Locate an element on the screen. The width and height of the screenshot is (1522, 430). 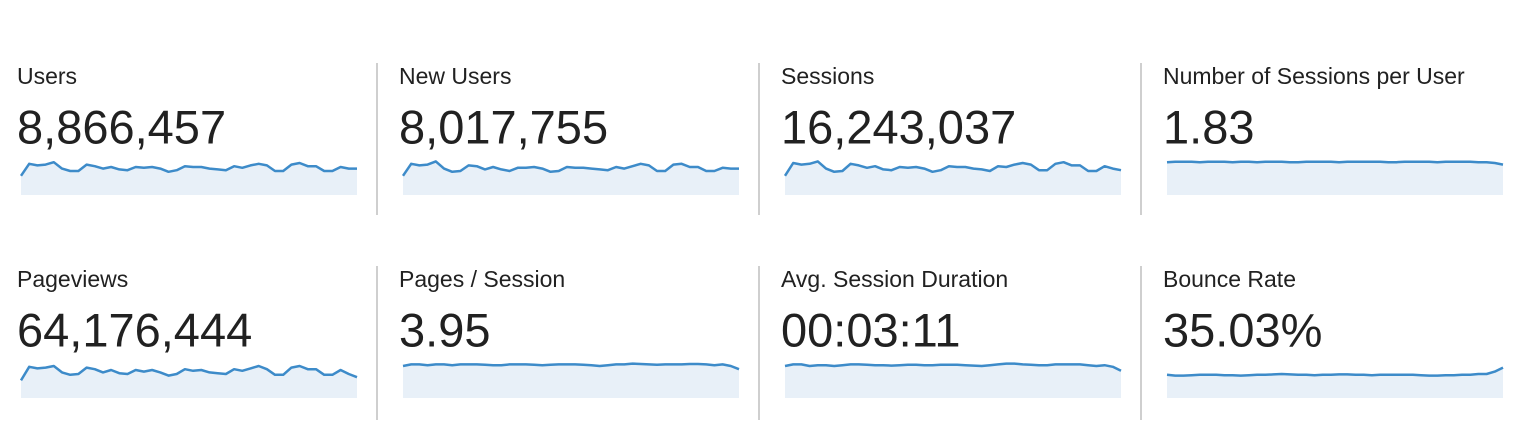
metric-value: 64,176,444 is located at coordinates (134, 329).